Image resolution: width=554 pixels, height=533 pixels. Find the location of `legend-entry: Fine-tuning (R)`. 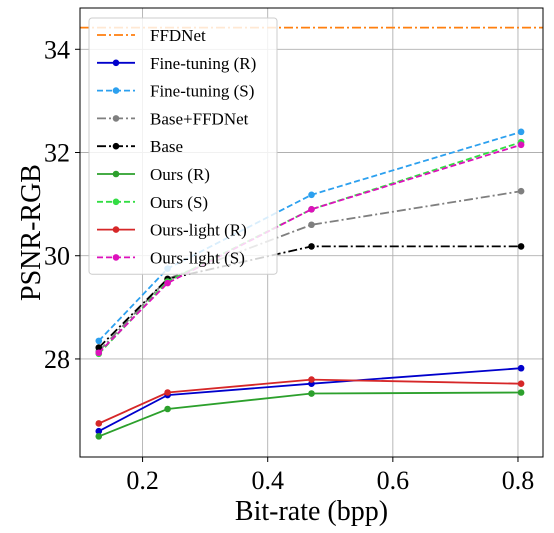

legend-entry: Fine-tuning (R) is located at coordinates (176, 63).